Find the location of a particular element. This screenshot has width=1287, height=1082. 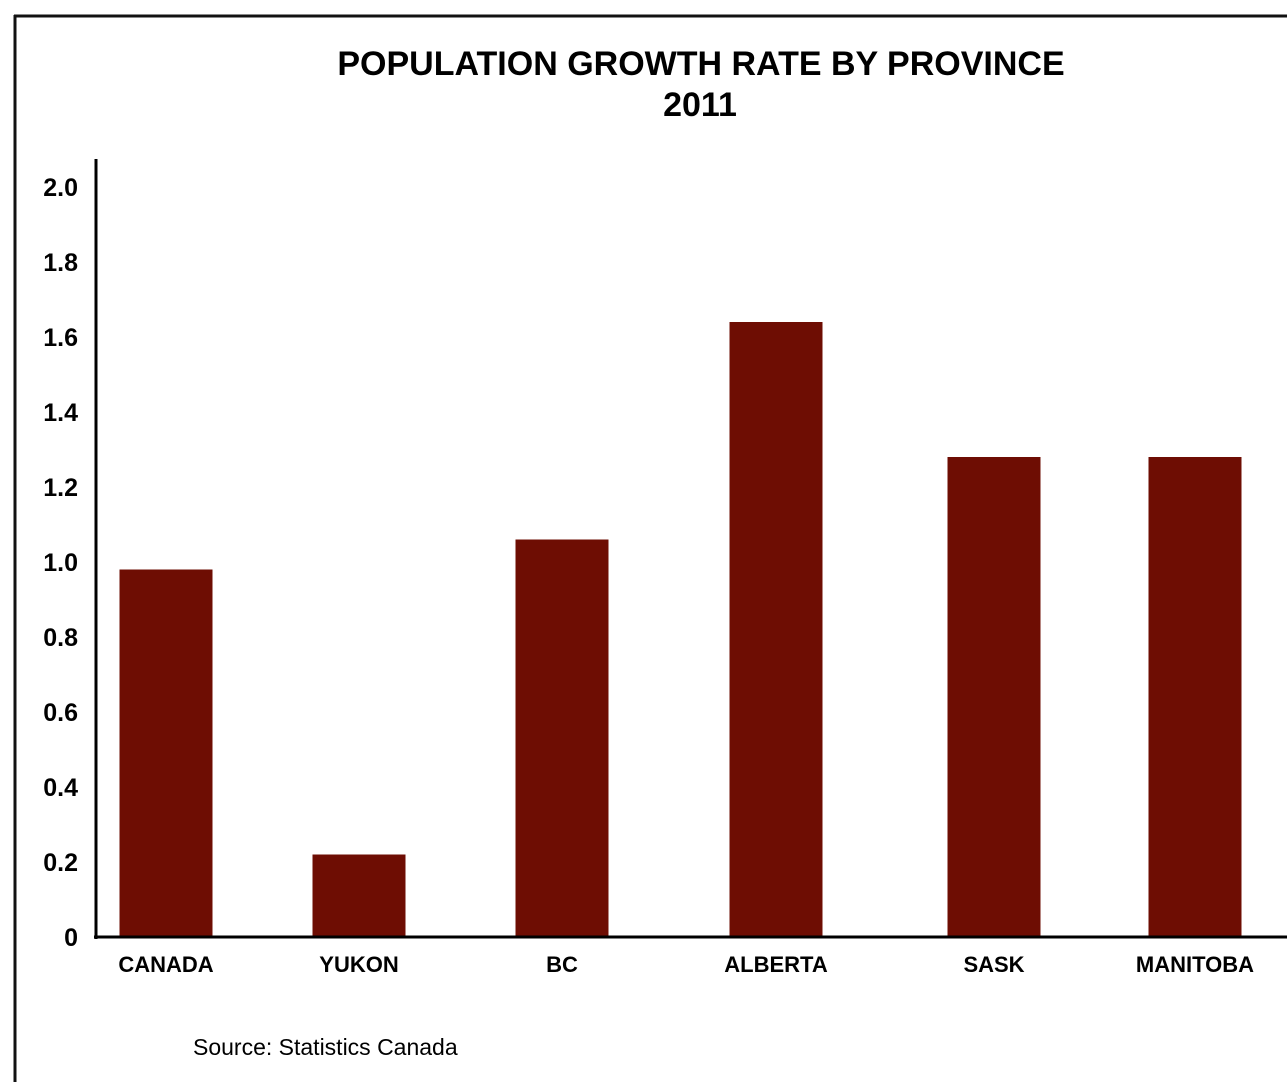

x-axis-labels: CANADA YUKON BC ALBERTA SASK MANITOBA is located at coordinates (686, 964).